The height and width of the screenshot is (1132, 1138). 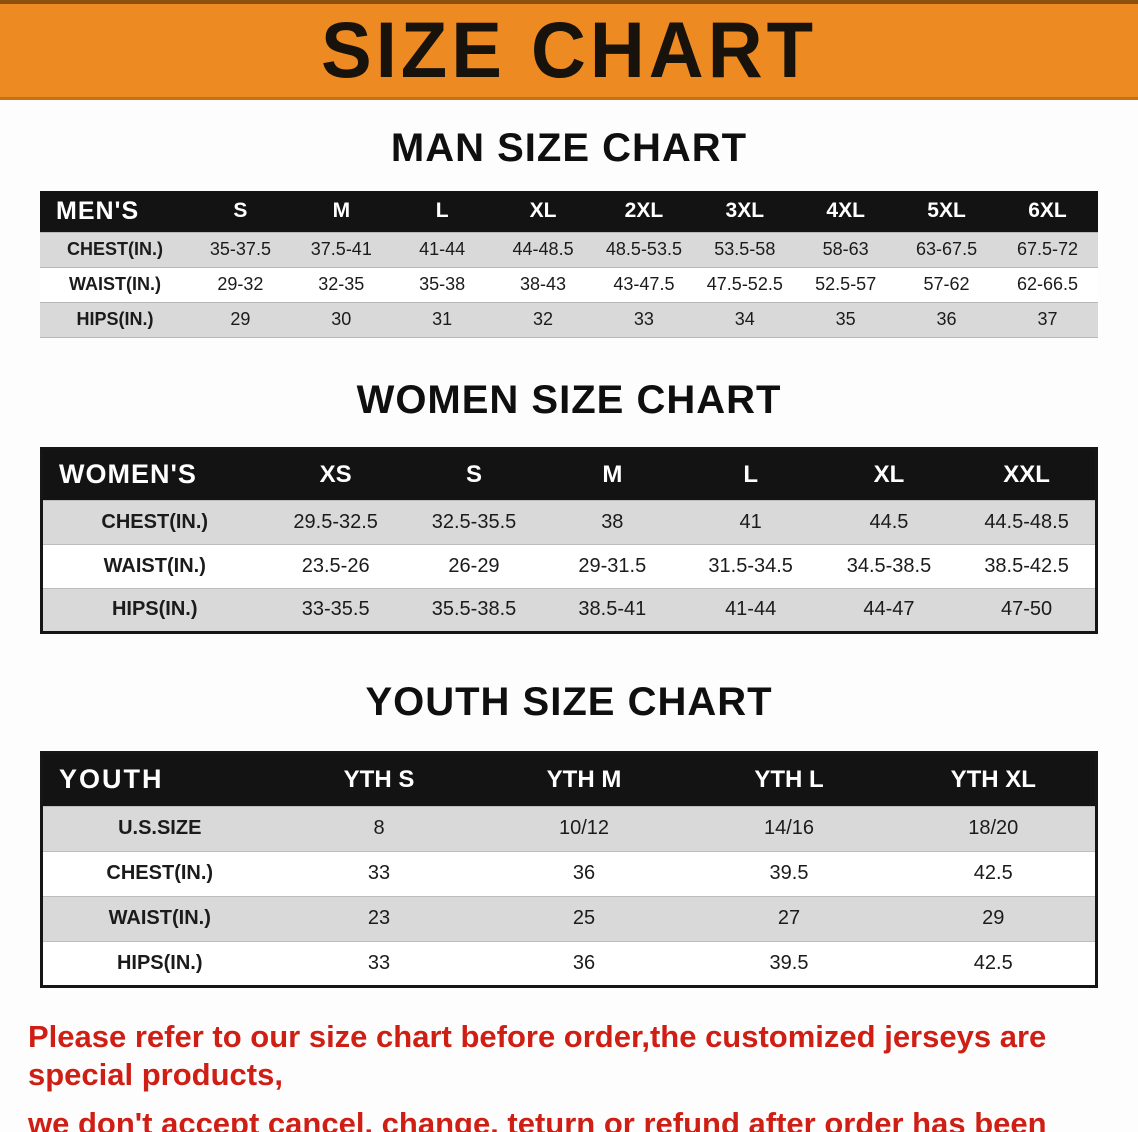 I want to click on cell: 31.5-34.5, so click(x=750, y=566).